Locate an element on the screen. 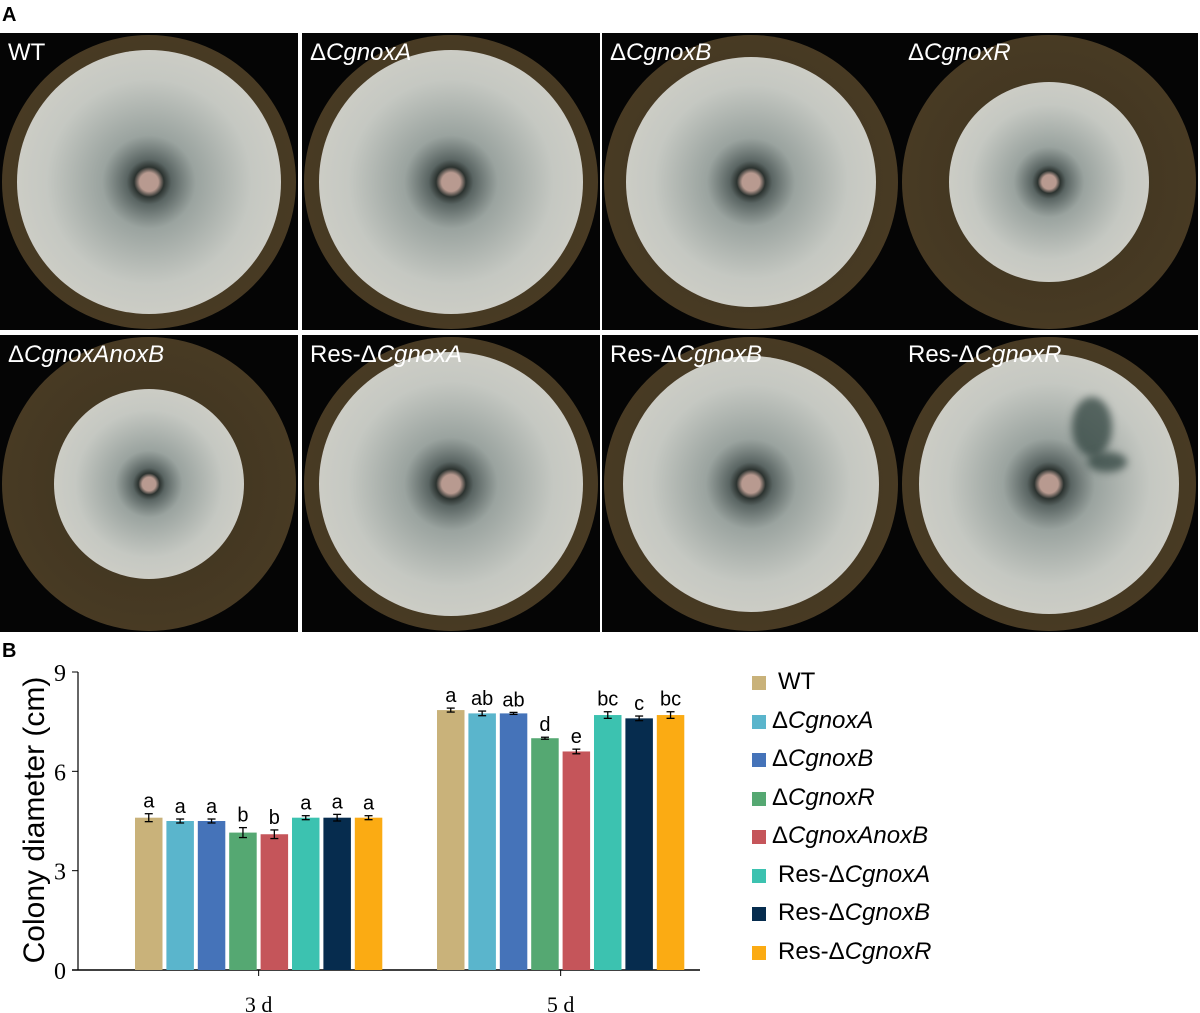 The width and height of the screenshot is (1200, 1013). significance-letter: e is located at coordinates (576, 737).